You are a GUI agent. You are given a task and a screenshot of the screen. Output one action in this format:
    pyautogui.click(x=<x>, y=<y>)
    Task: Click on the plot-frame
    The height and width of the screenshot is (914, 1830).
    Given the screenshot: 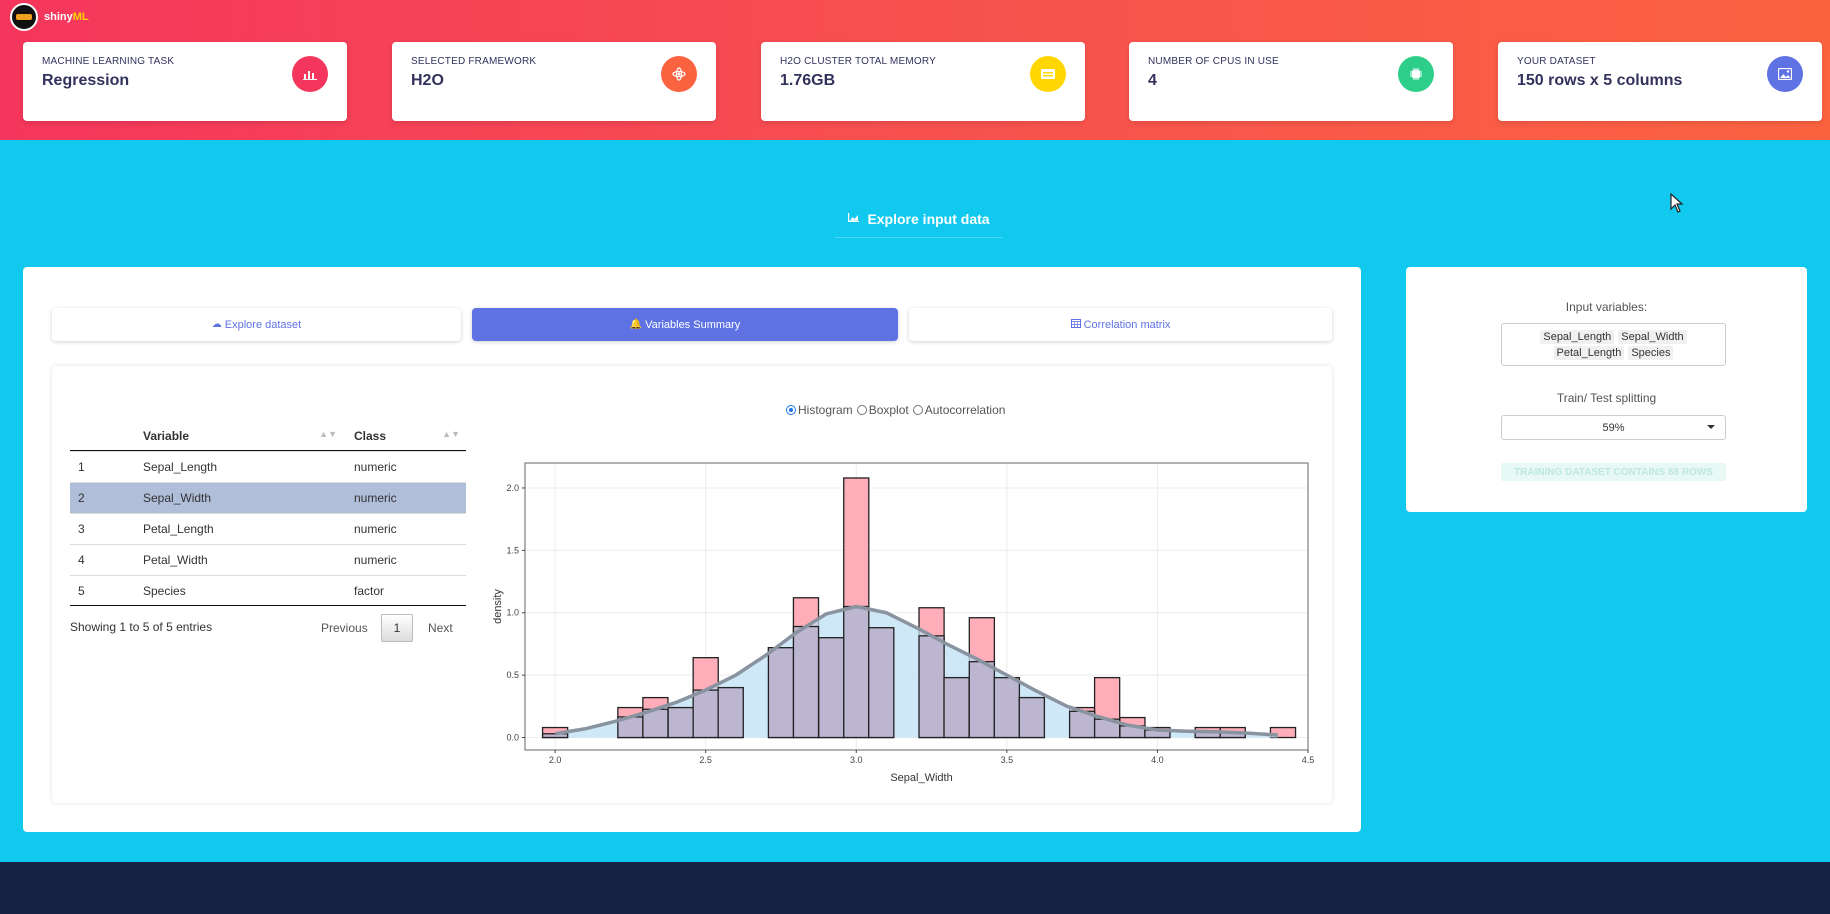 What is the action you would take?
    pyautogui.click(x=916, y=606)
    